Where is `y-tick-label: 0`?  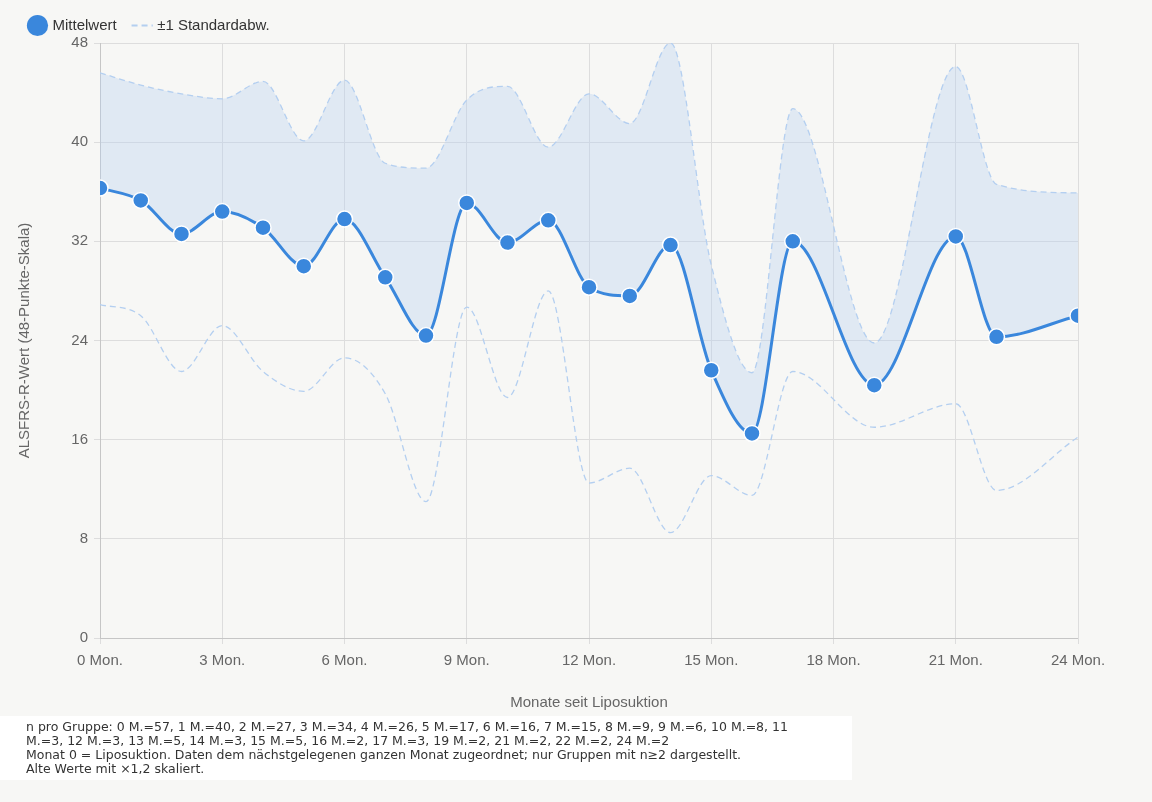
y-tick-label: 0 is located at coordinates (83, 637).